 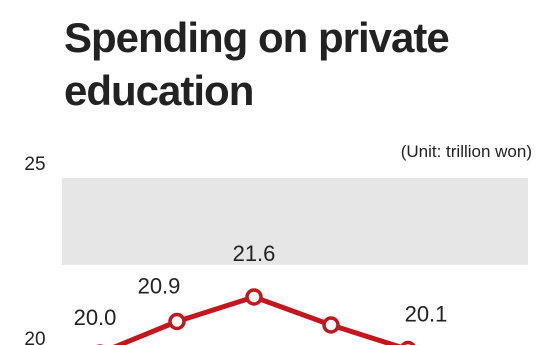 What do you see at coordinates (95, 317) in the screenshot?
I see `value-label: 20.0` at bounding box center [95, 317].